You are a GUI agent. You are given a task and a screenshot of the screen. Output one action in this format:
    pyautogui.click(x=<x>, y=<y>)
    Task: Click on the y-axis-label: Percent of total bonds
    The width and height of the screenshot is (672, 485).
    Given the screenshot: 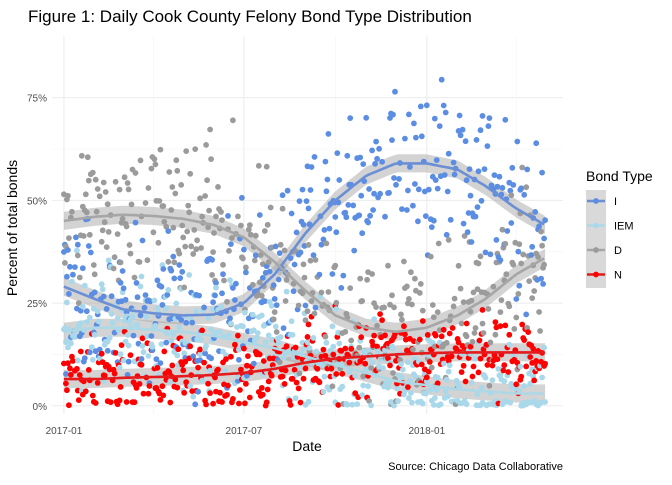 What is the action you would take?
    pyautogui.click(x=12, y=228)
    